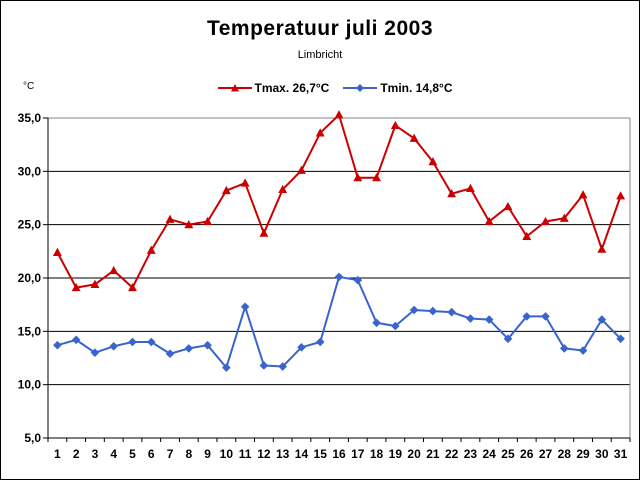 The height and width of the screenshot is (480, 640). What do you see at coordinates (30, 118) in the screenshot?
I see `svg-text: 35,0` at bounding box center [30, 118].